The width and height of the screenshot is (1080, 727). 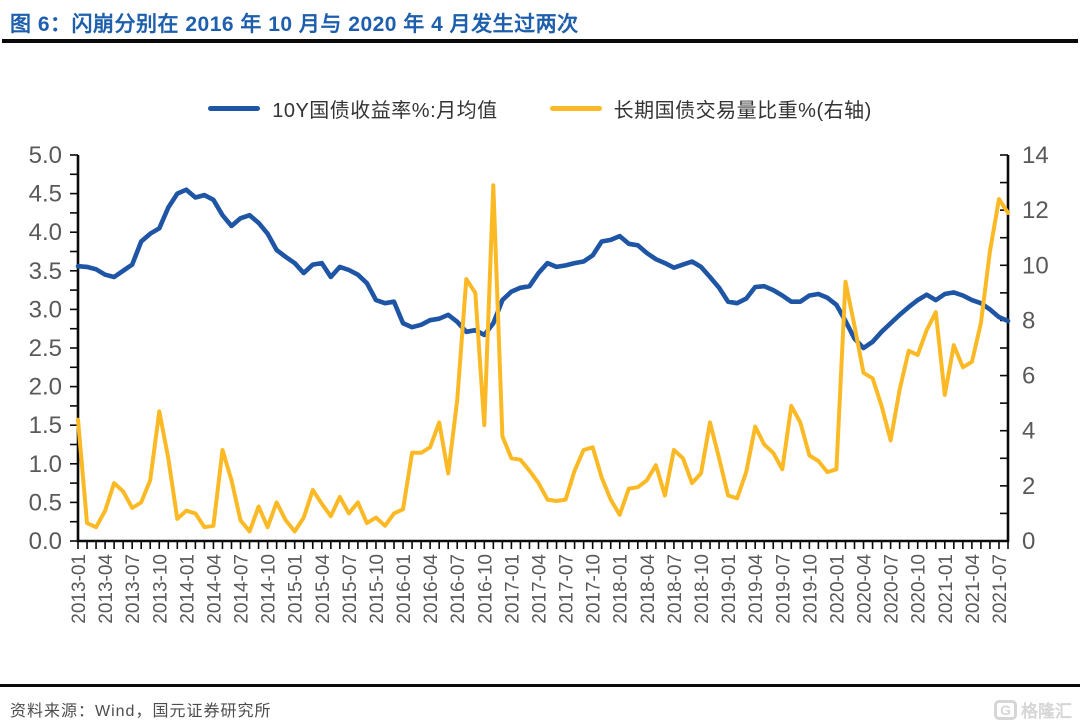 What do you see at coordinates (45, 502) in the screenshot?
I see `left-axis-label: 0.5` at bounding box center [45, 502].